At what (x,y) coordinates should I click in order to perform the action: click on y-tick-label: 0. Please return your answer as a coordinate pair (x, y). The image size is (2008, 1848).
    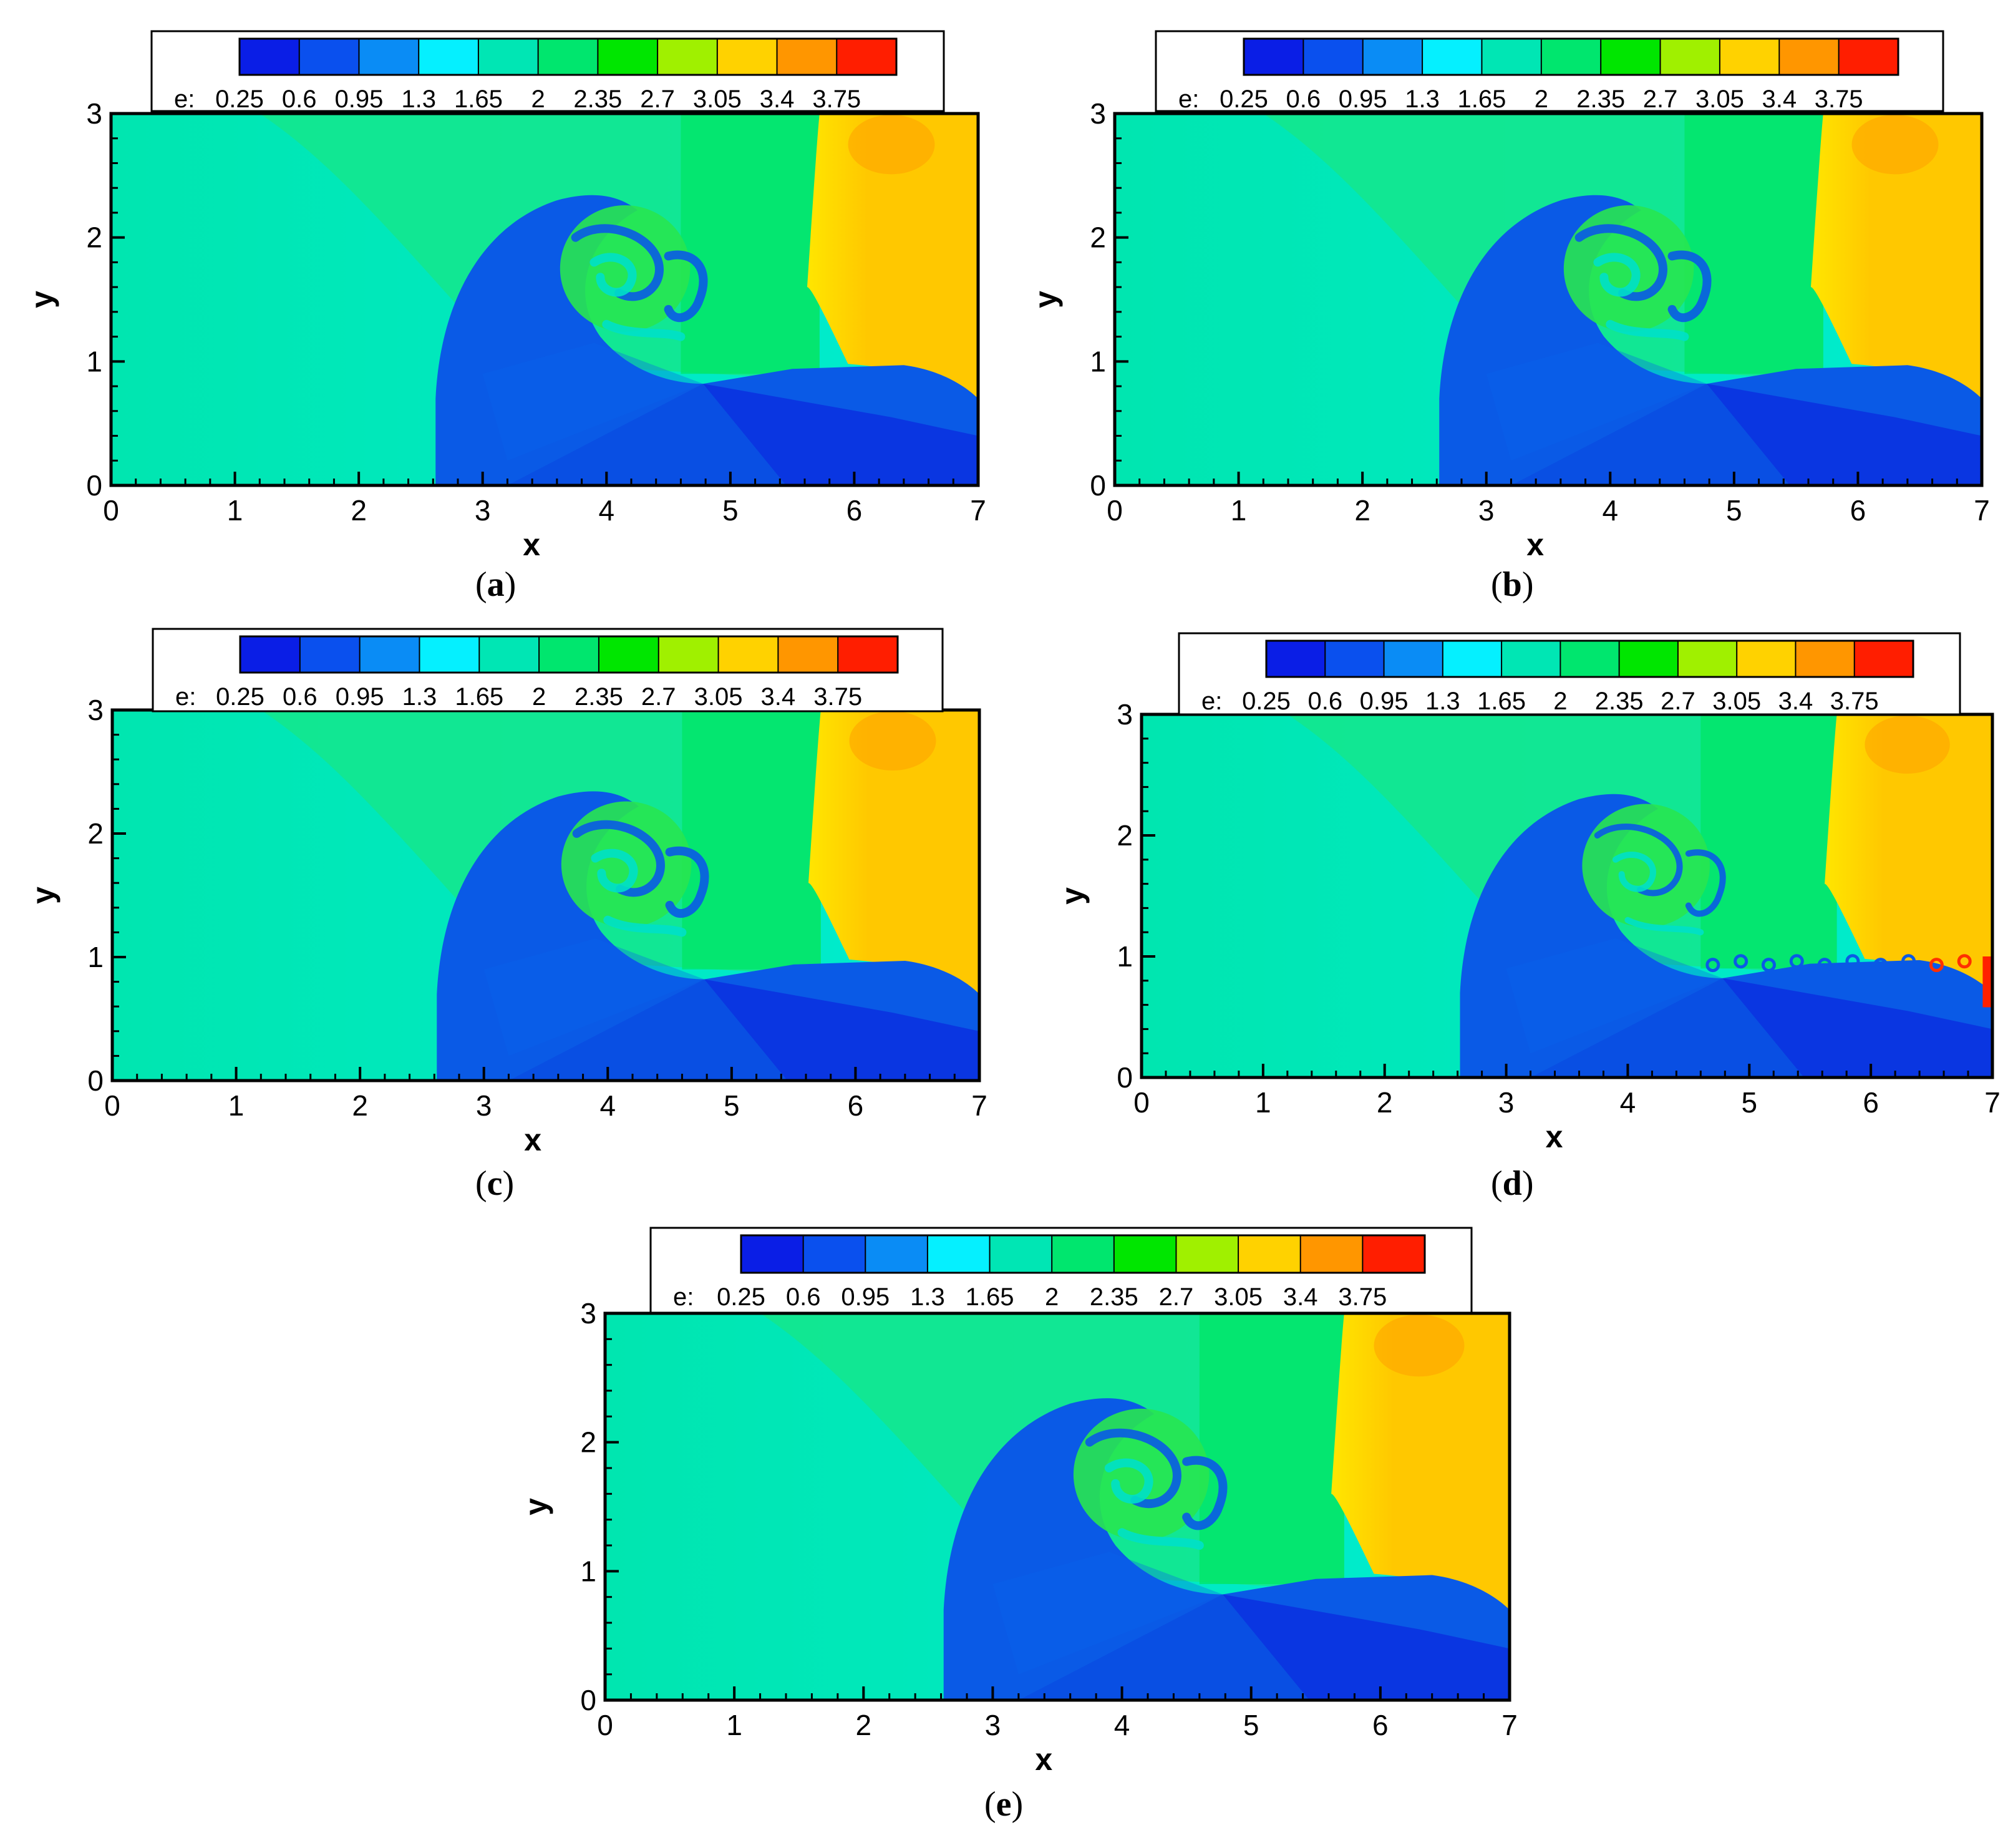
    Looking at the image, I should click on (95, 1081).